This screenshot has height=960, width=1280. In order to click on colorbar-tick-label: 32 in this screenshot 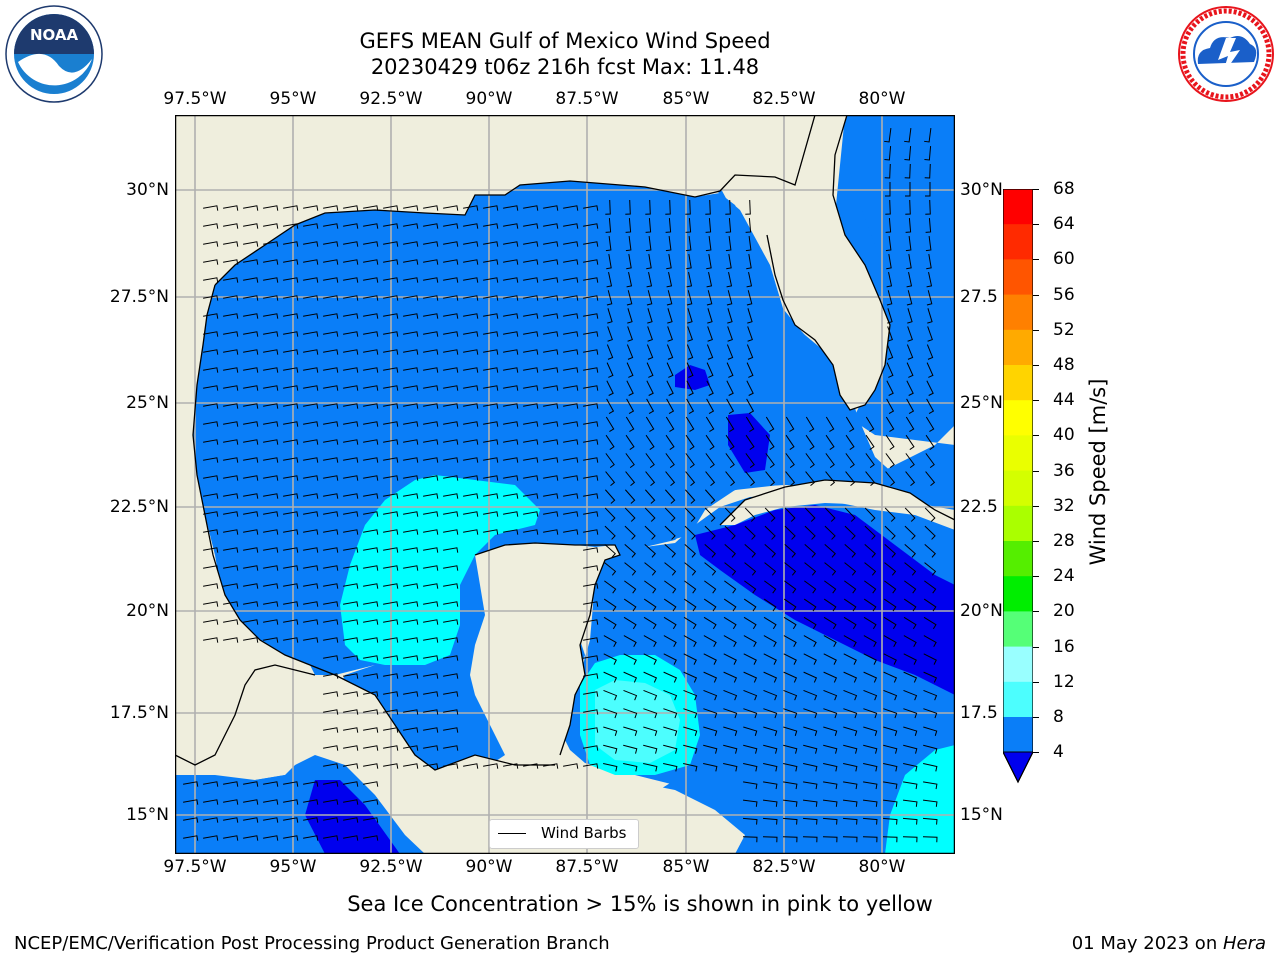, I will do `click(1064, 505)`.